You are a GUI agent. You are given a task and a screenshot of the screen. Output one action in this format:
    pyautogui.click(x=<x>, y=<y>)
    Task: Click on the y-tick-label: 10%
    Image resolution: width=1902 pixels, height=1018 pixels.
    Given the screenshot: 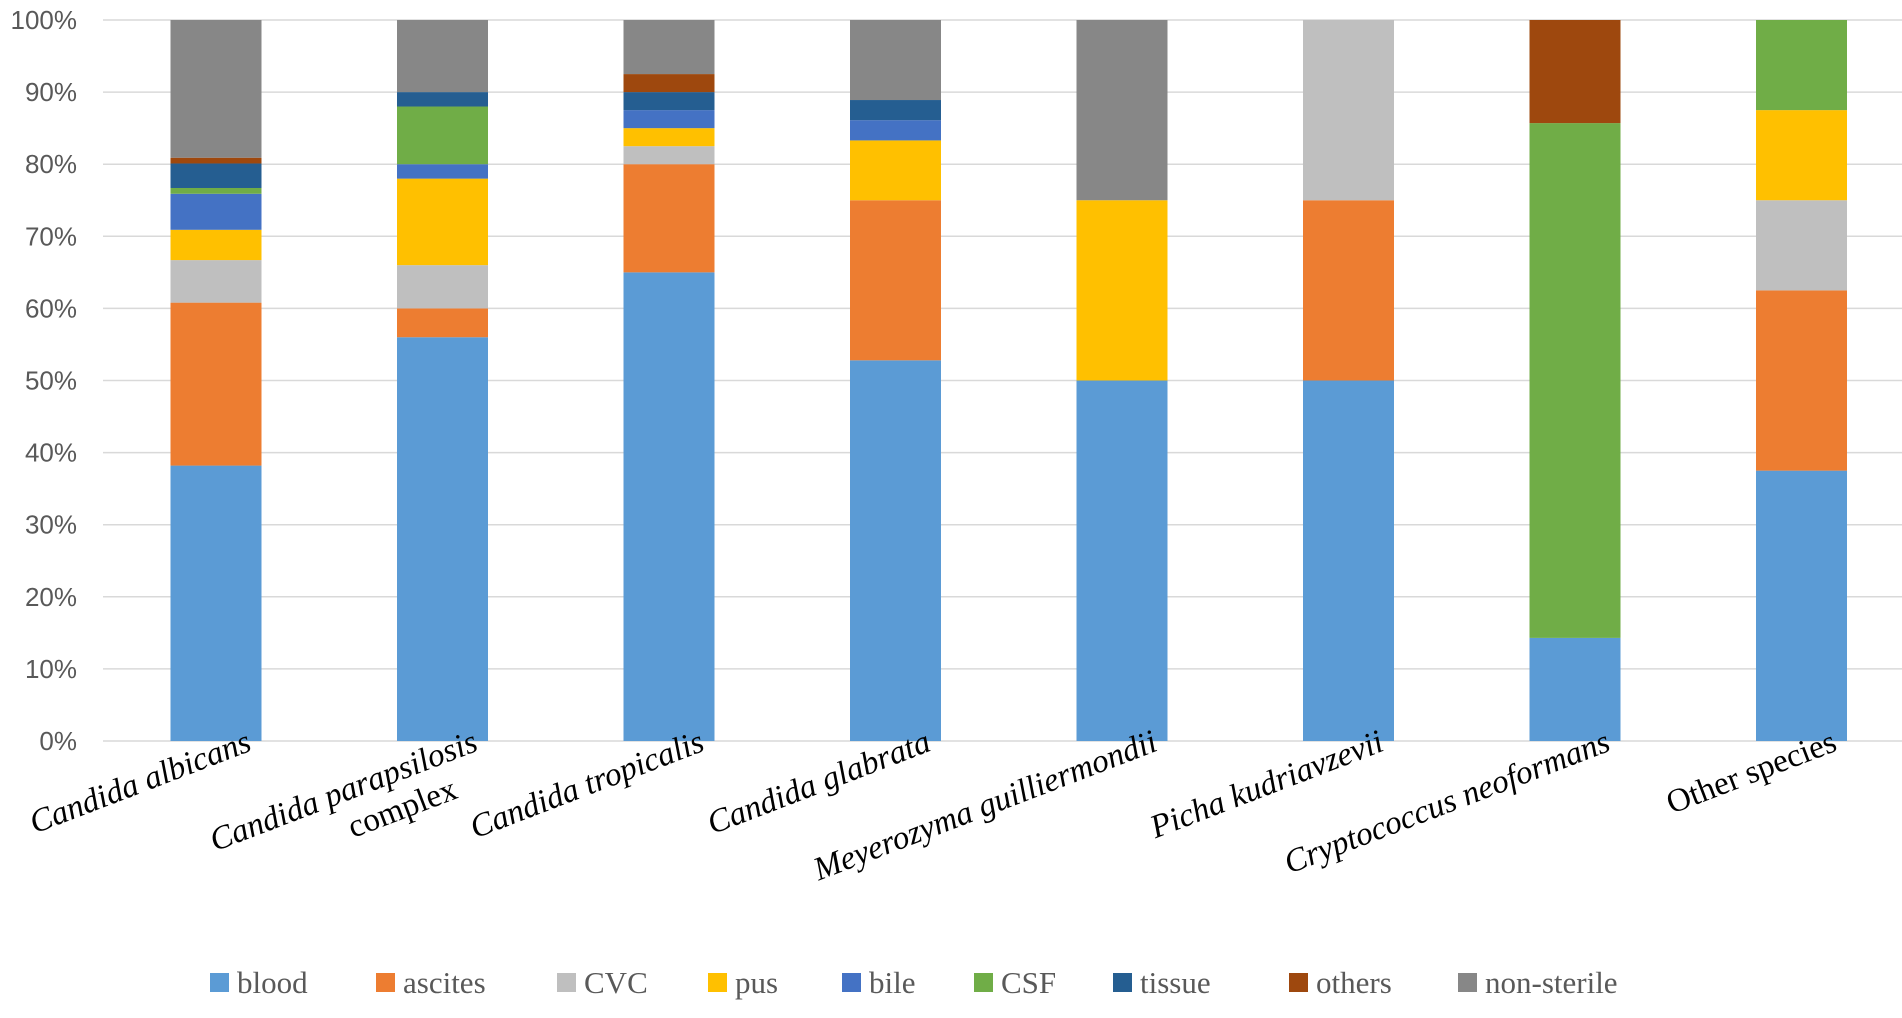 What is the action you would take?
    pyautogui.click(x=51, y=669)
    